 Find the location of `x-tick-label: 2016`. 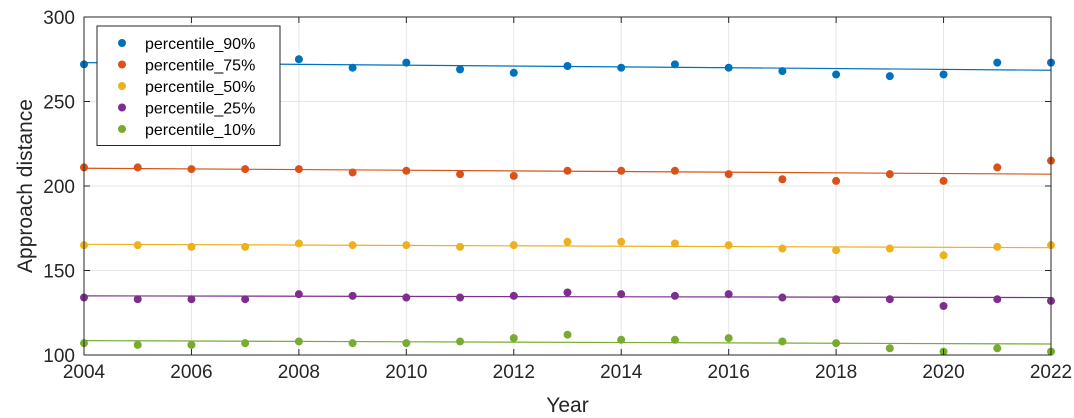

x-tick-label: 2016 is located at coordinates (729, 372).